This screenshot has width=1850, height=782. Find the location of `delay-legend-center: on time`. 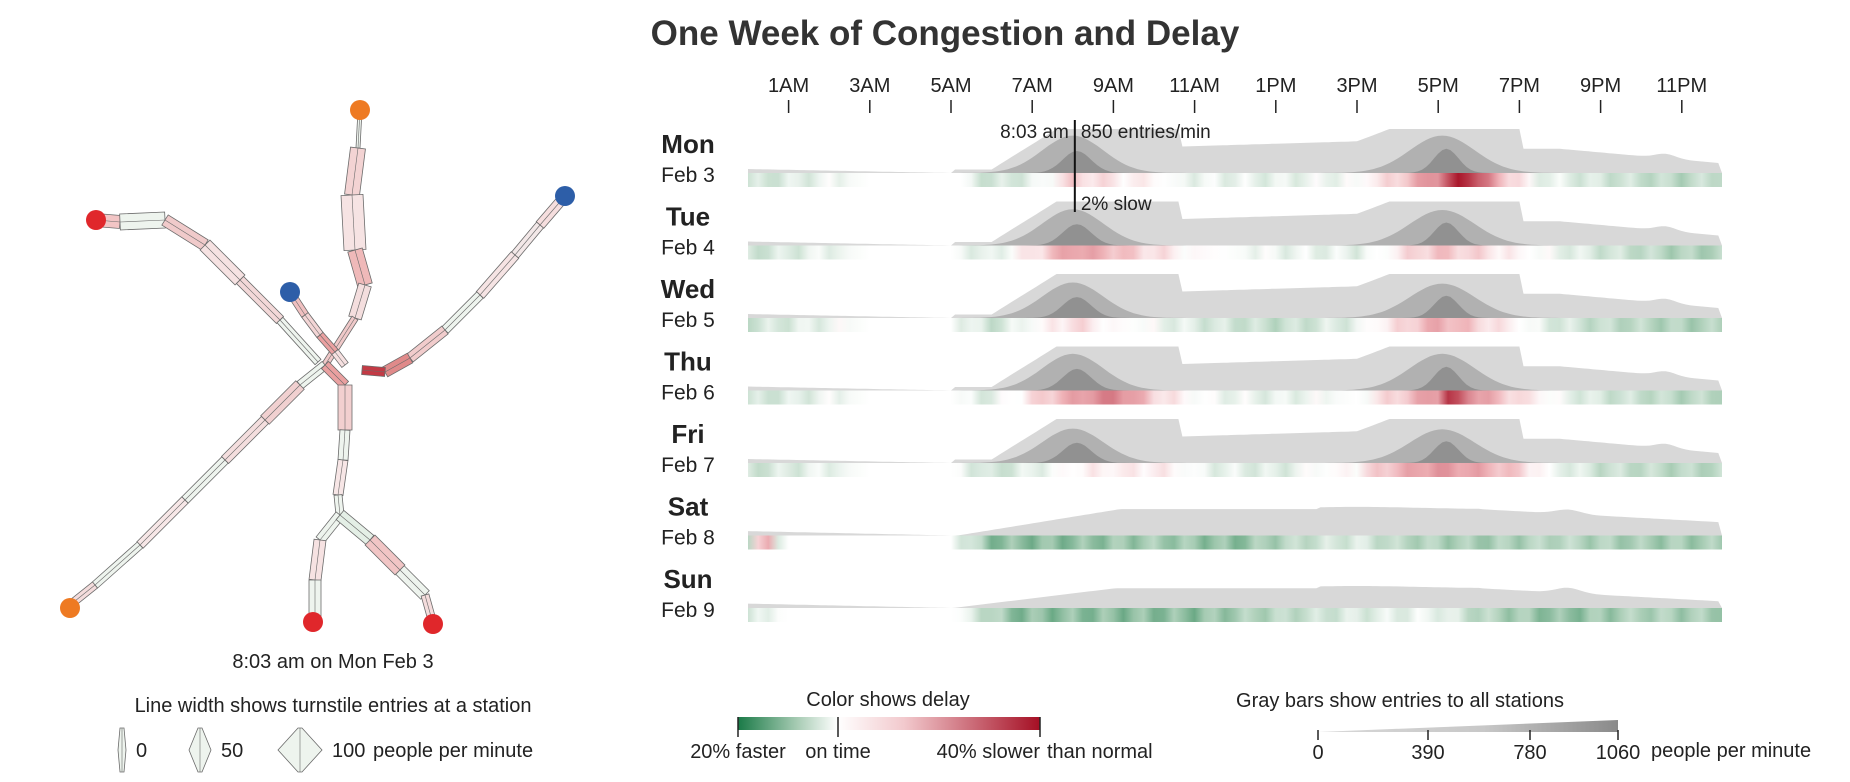

delay-legend-center: on time is located at coordinates (838, 752).